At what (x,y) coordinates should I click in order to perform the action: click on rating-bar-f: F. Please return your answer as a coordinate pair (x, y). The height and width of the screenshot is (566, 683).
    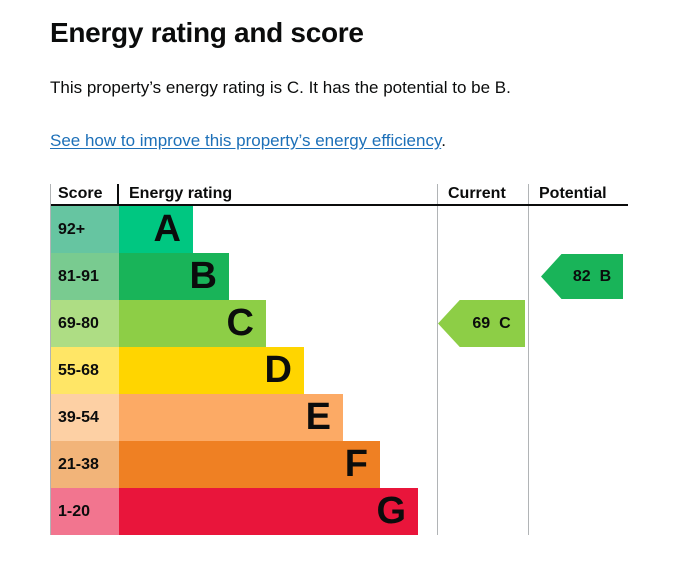
    Looking at the image, I should click on (249, 464).